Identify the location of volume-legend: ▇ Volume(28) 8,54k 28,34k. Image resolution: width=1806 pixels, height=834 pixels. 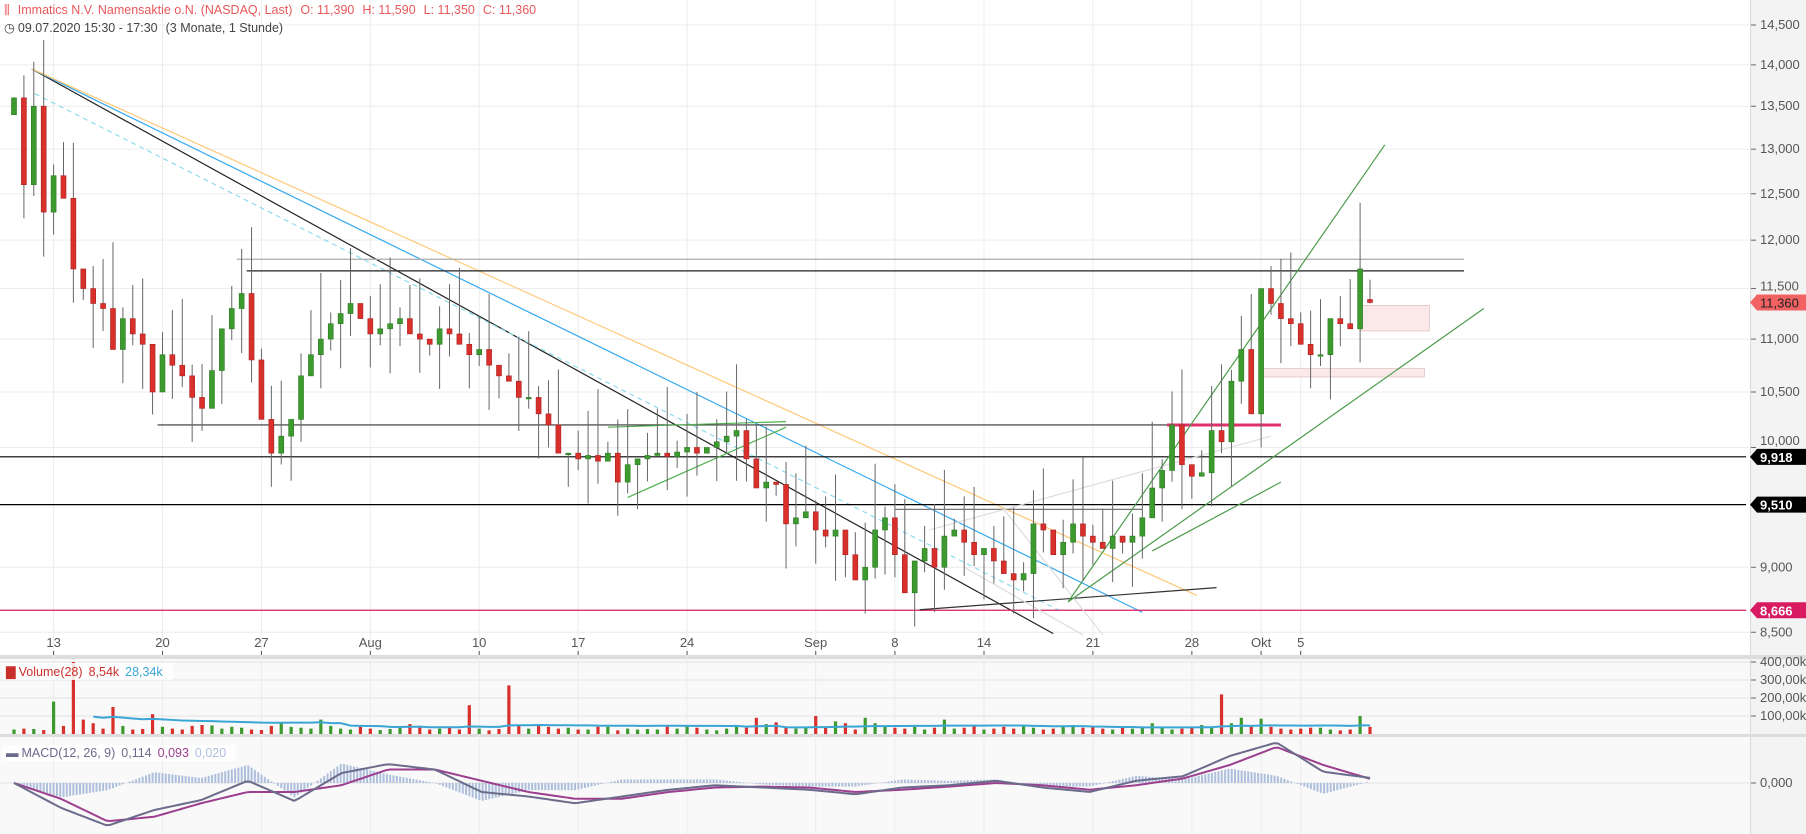
(87, 671).